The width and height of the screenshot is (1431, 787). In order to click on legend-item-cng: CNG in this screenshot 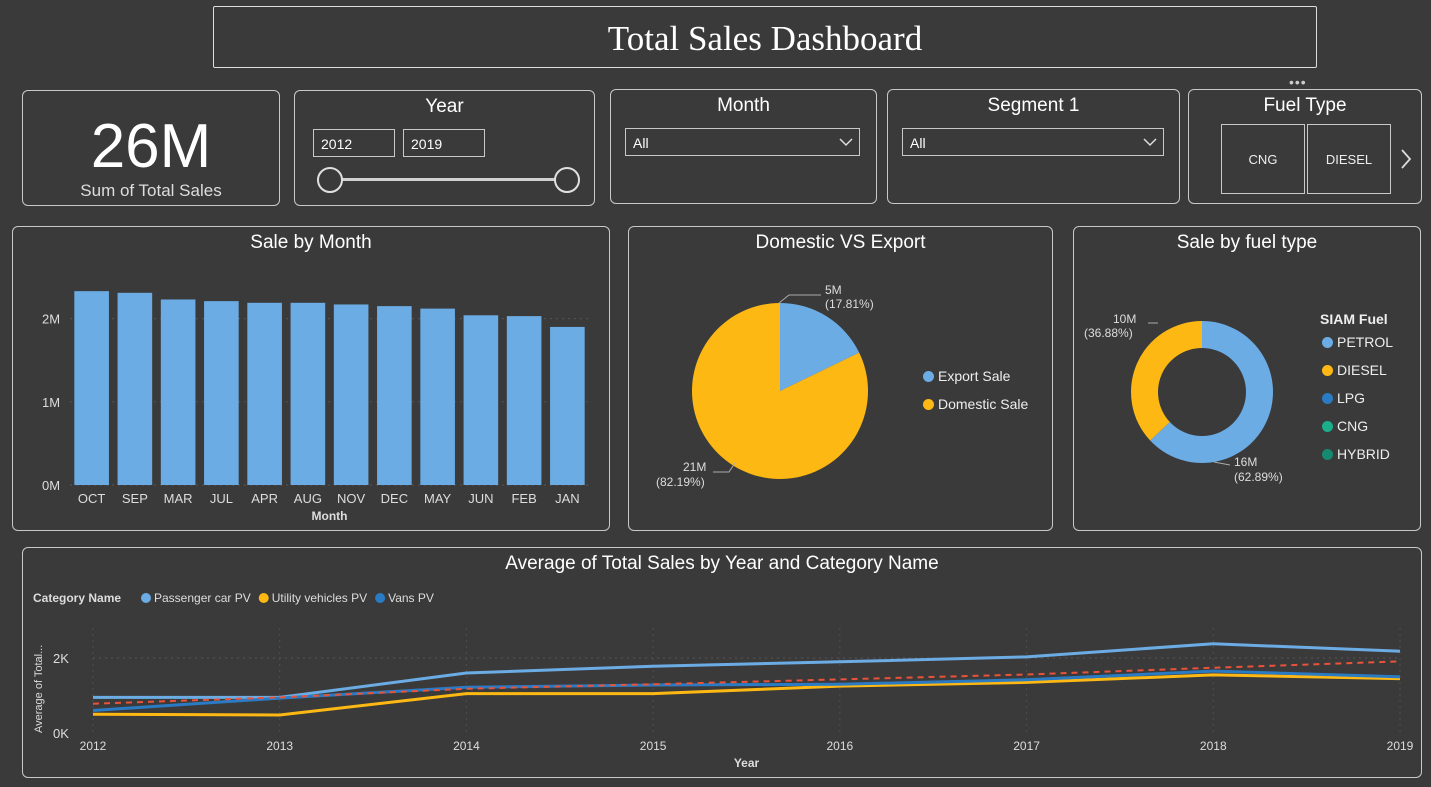, I will do `click(1345, 426)`.